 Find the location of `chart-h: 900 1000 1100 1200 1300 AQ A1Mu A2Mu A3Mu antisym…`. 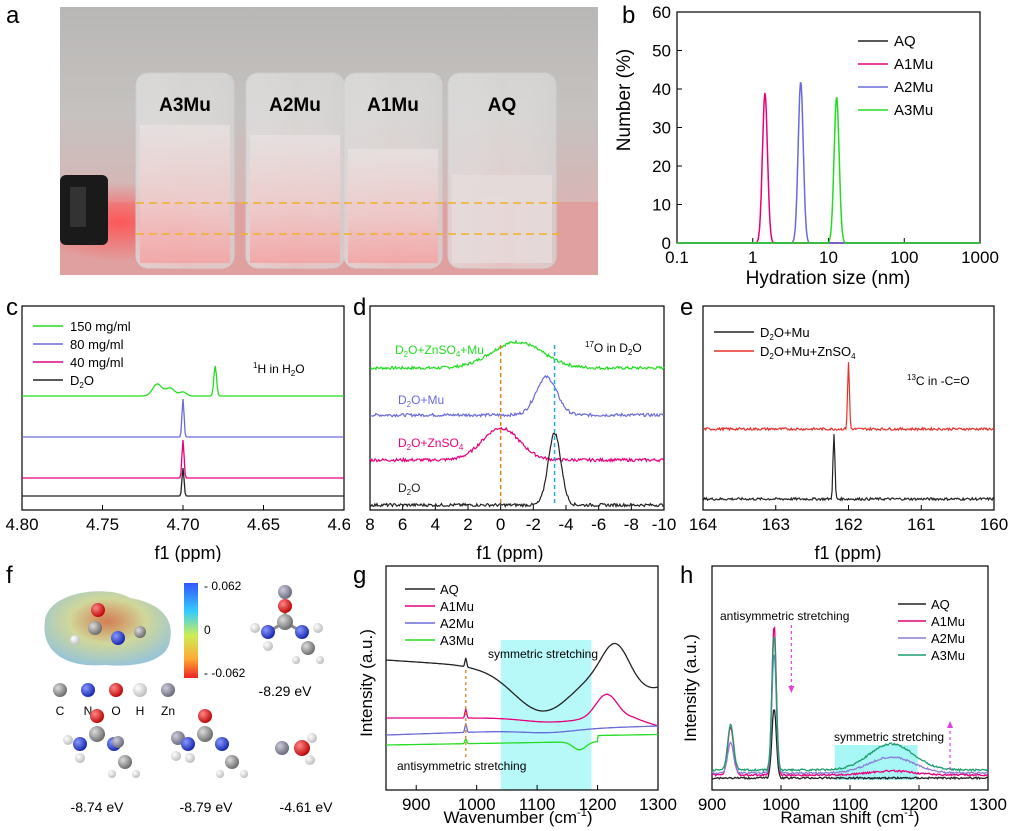

chart-h: 900 1000 1100 1200 1300 AQ A1Mu A2Mu A3Mu antisym… is located at coordinates (844, 696).